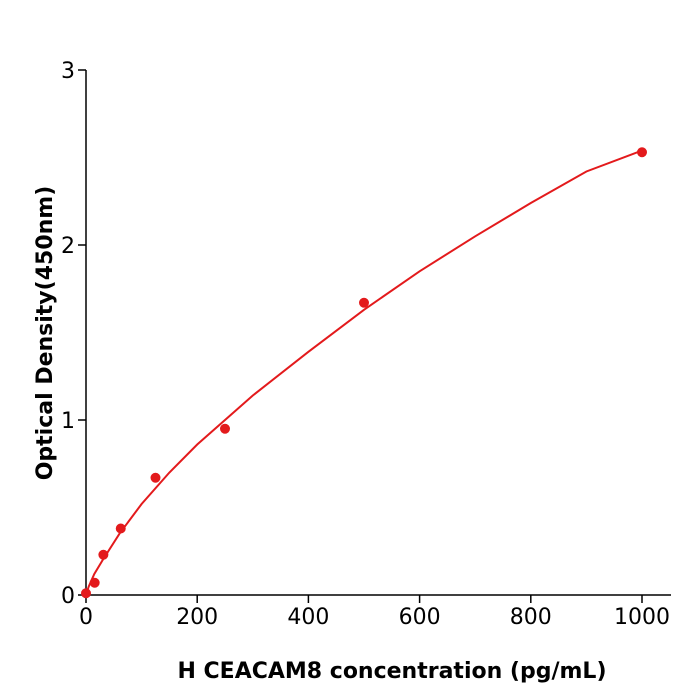 Image resolution: width=700 pixels, height=700 pixels. I want to click on x-tick-label: 600, so click(420, 617).